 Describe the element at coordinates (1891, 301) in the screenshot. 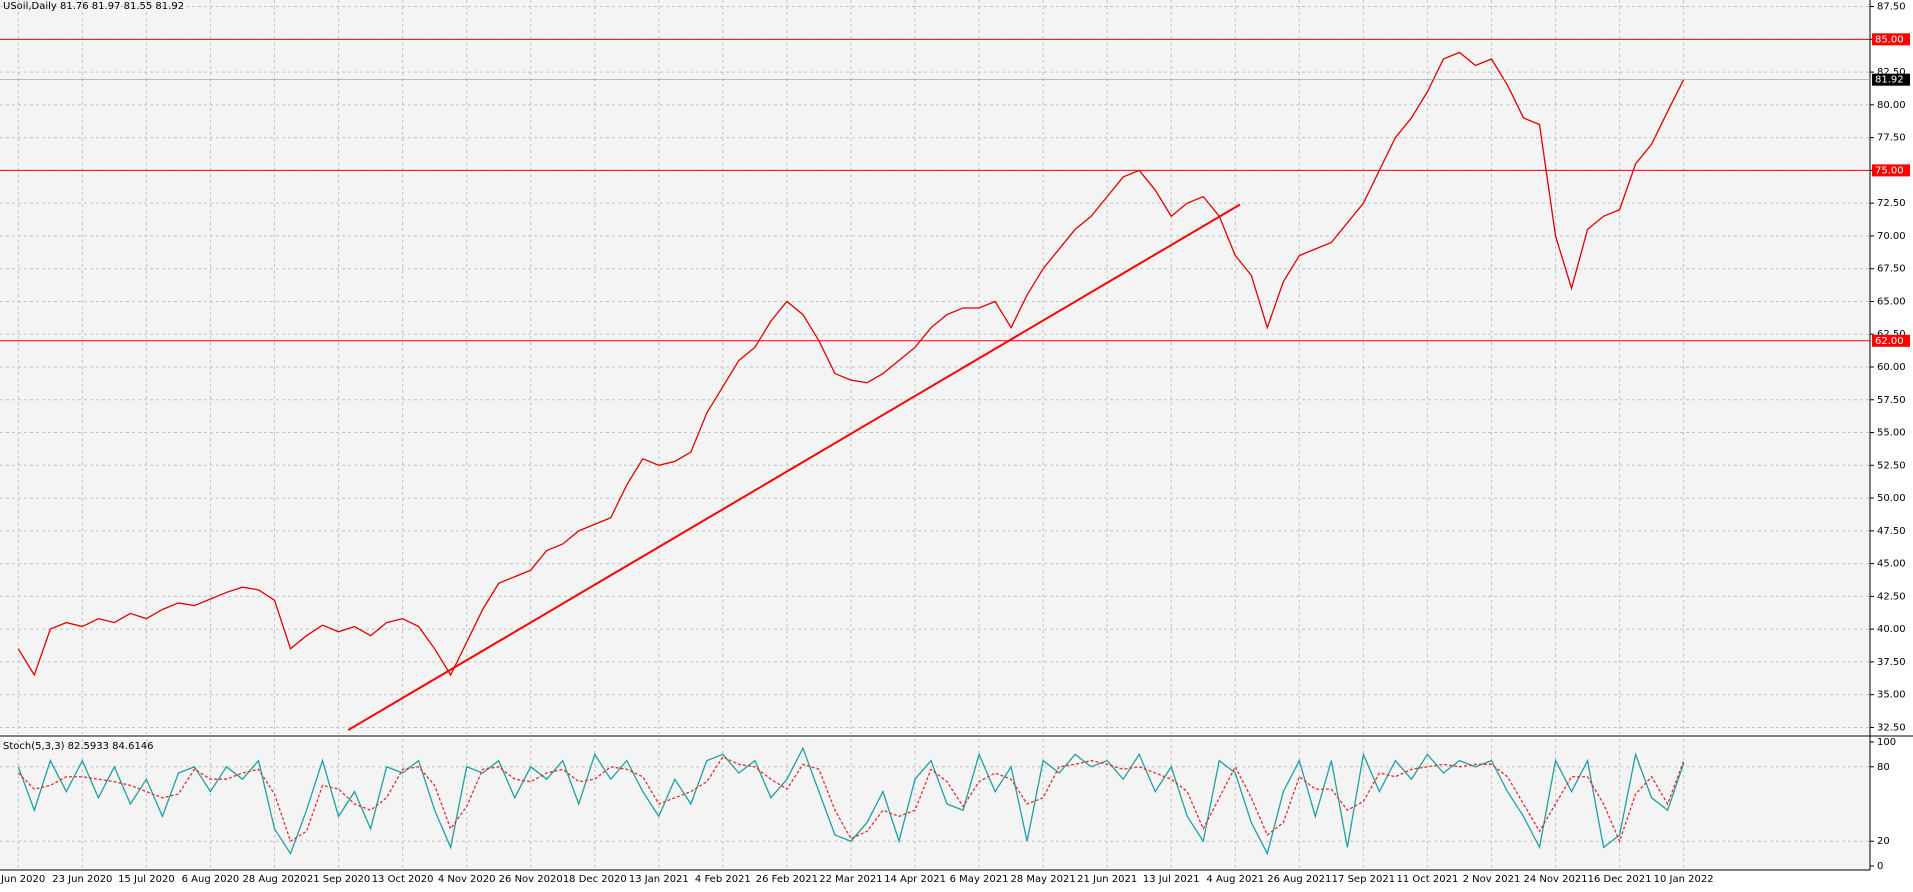

I see `y-tick-label: 65.00` at that location.